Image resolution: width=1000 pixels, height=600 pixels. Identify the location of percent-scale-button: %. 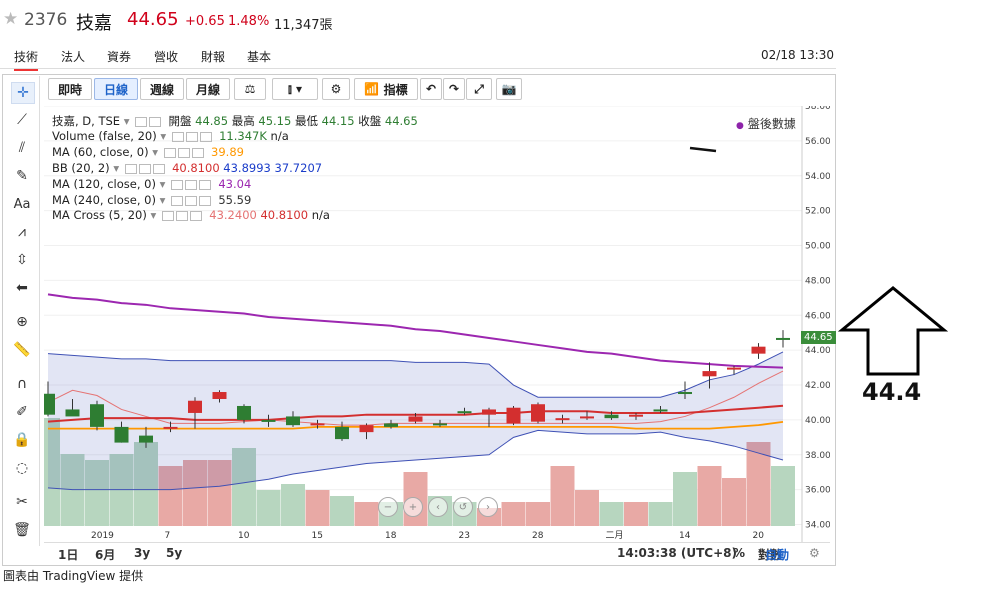
(739, 553).